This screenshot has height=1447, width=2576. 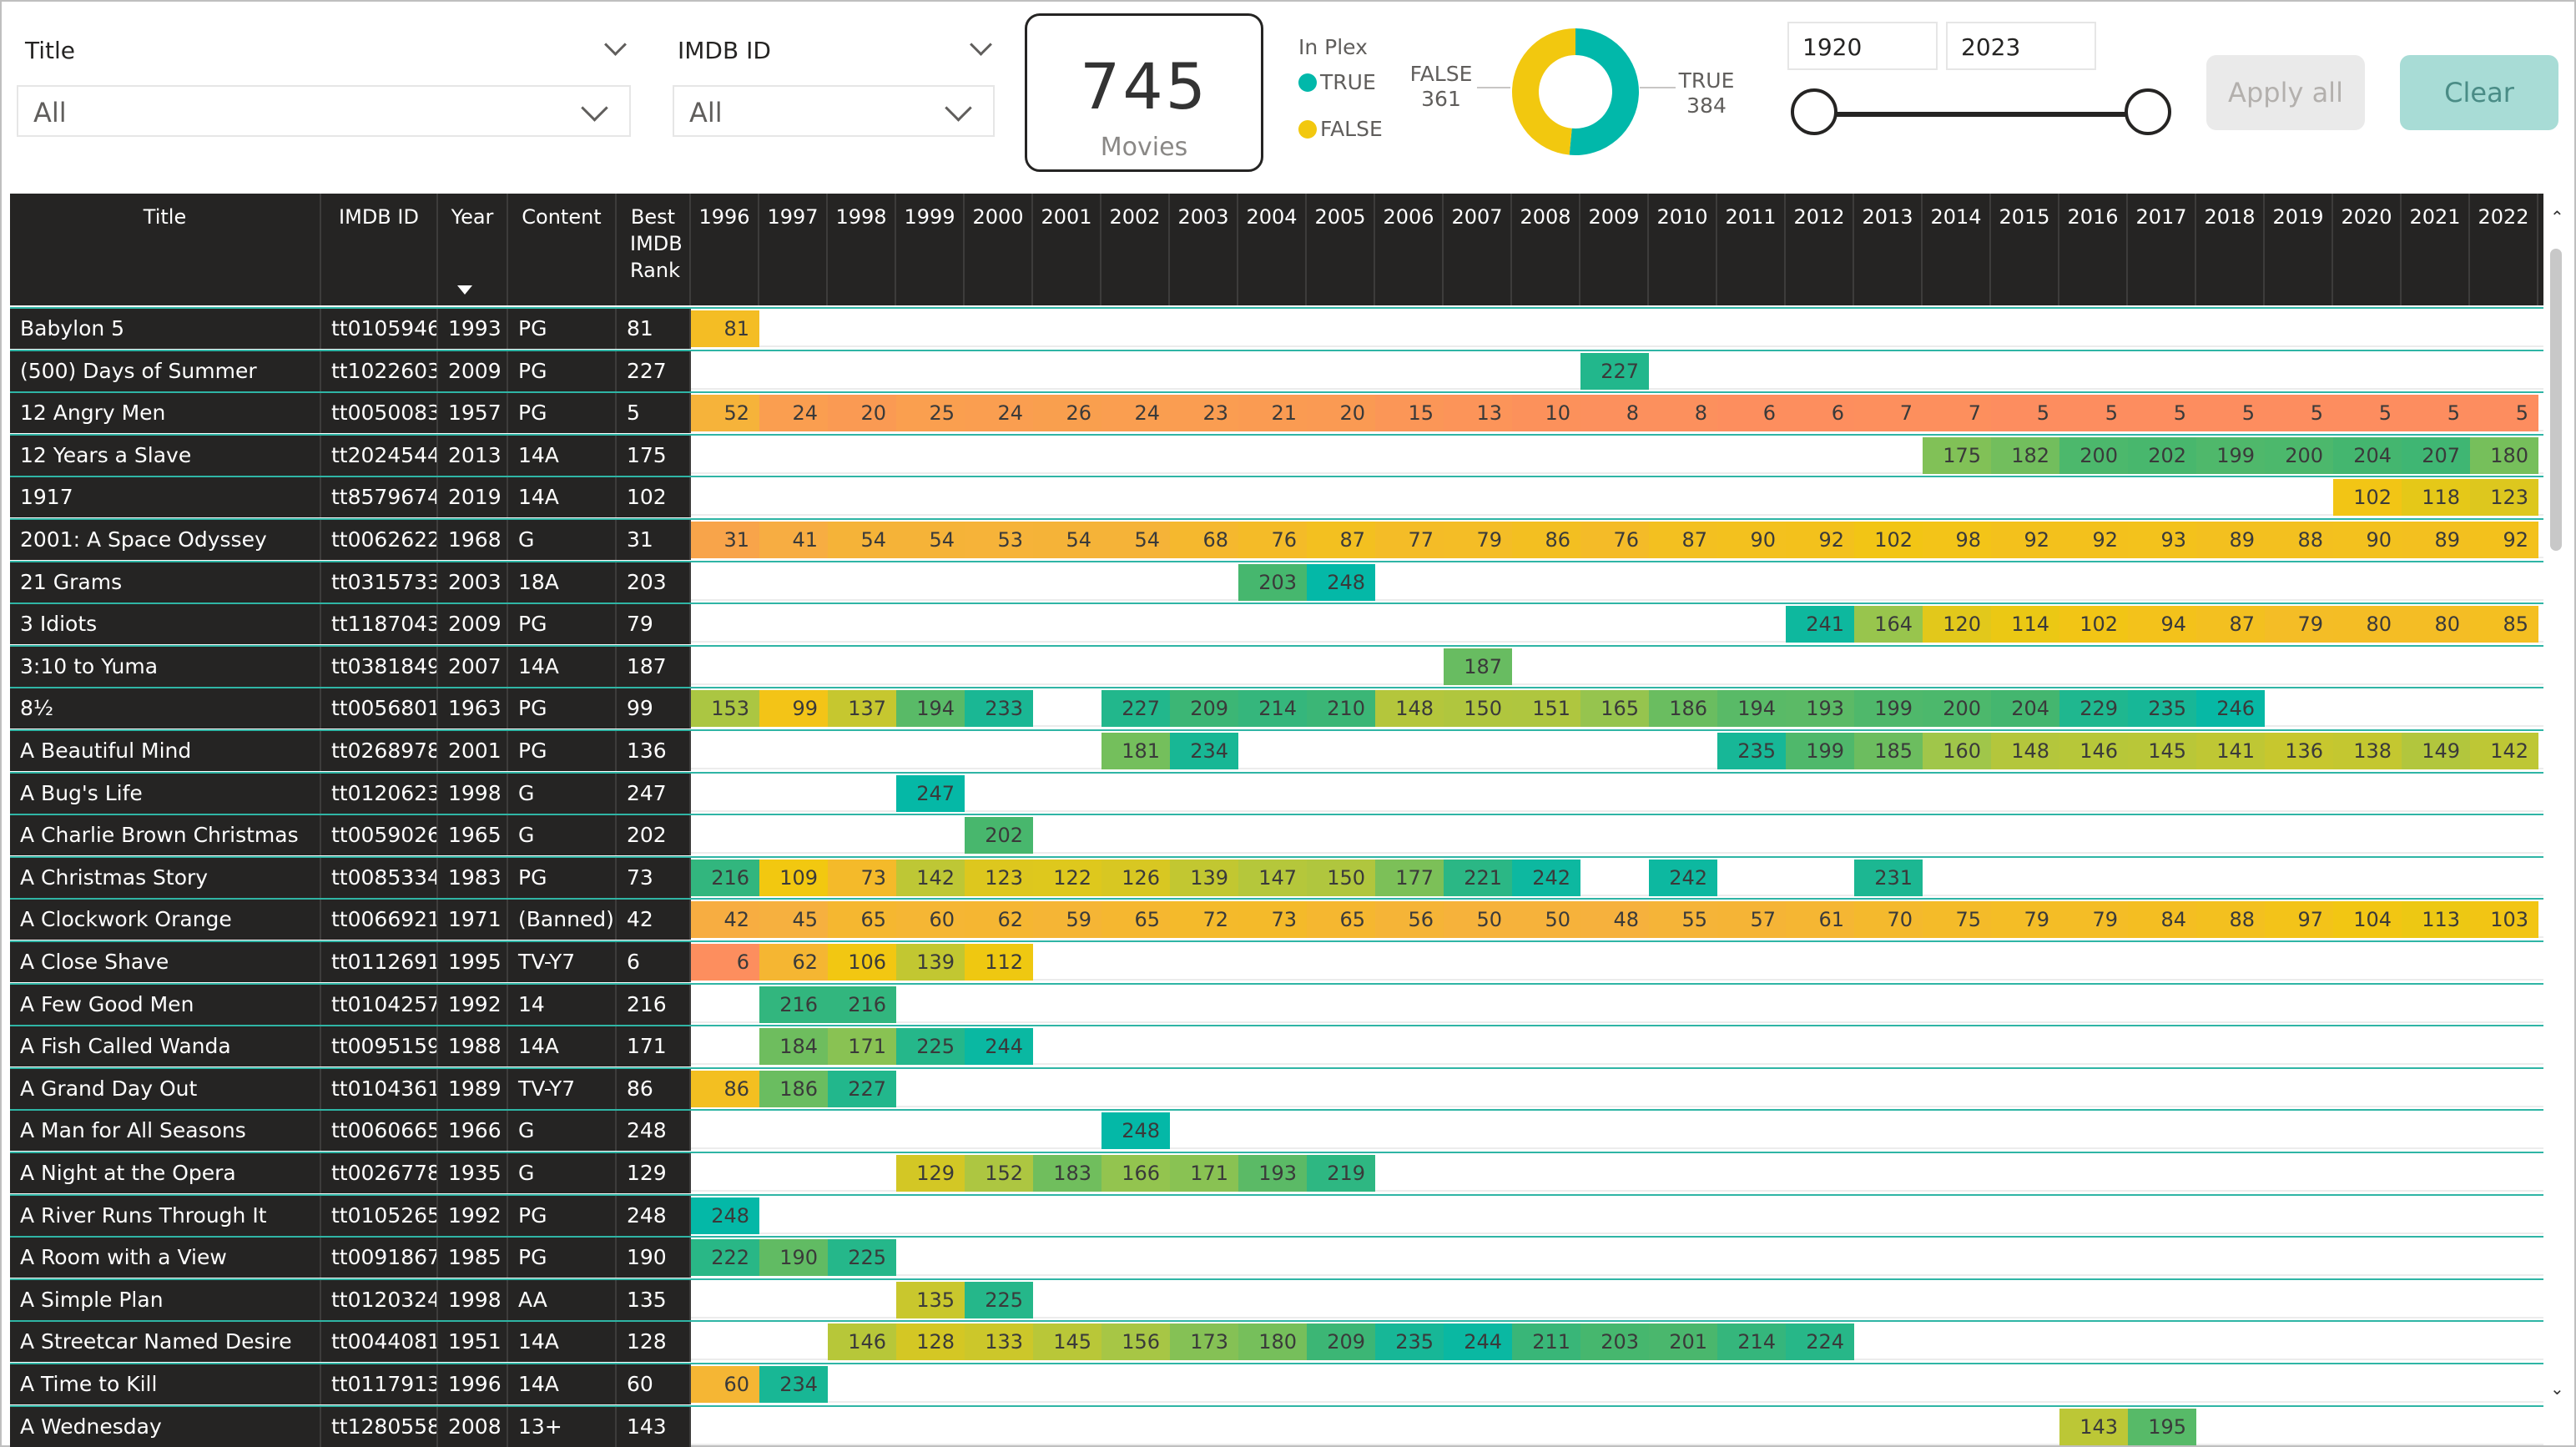 What do you see at coordinates (1276, 1003) in the screenshot?
I see `table-row: A Few Good Men tt0104257 1992 14 216 216 216` at bounding box center [1276, 1003].